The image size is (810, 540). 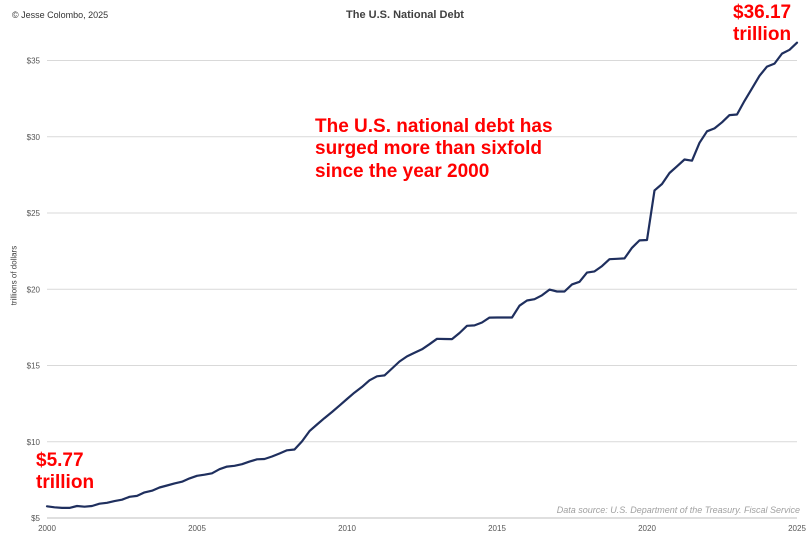 I want to click on start-value: $5.77, so click(x=60, y=460).